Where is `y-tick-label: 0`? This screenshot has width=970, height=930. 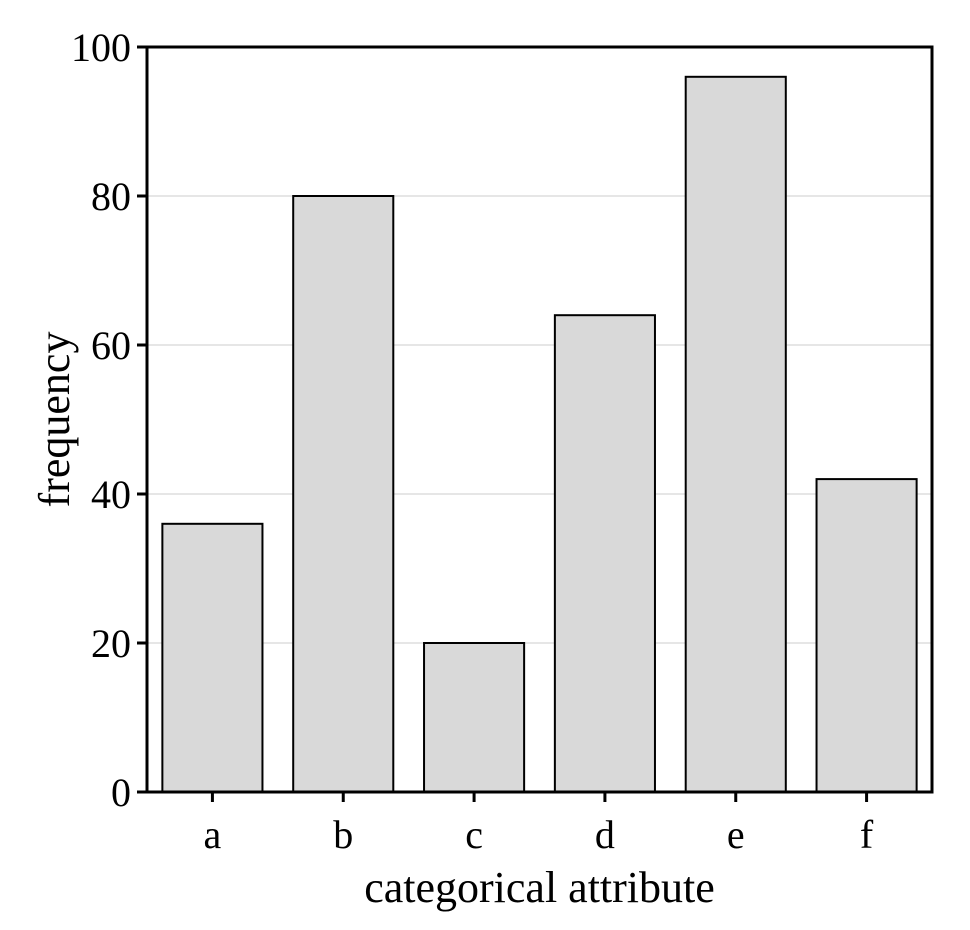
y-tick-label: 0 is located at coordinates (121, 792).